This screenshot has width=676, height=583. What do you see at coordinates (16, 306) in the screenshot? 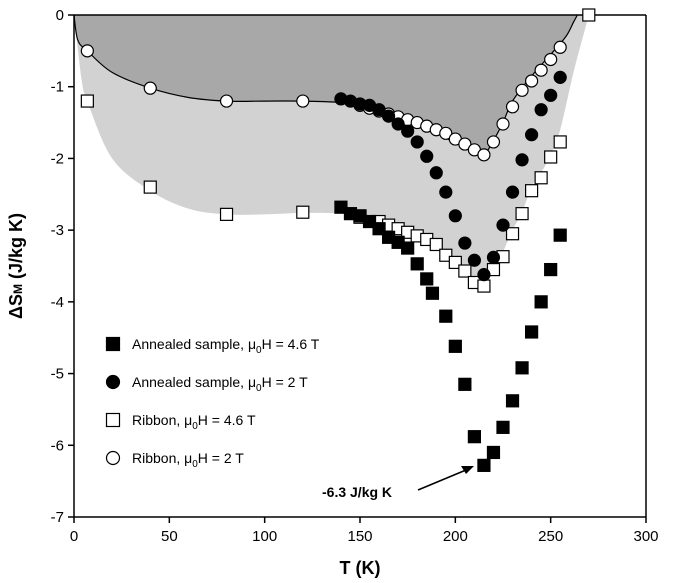
I see `y-axis-title-main: ΔS` at bounding box center [16, 306].